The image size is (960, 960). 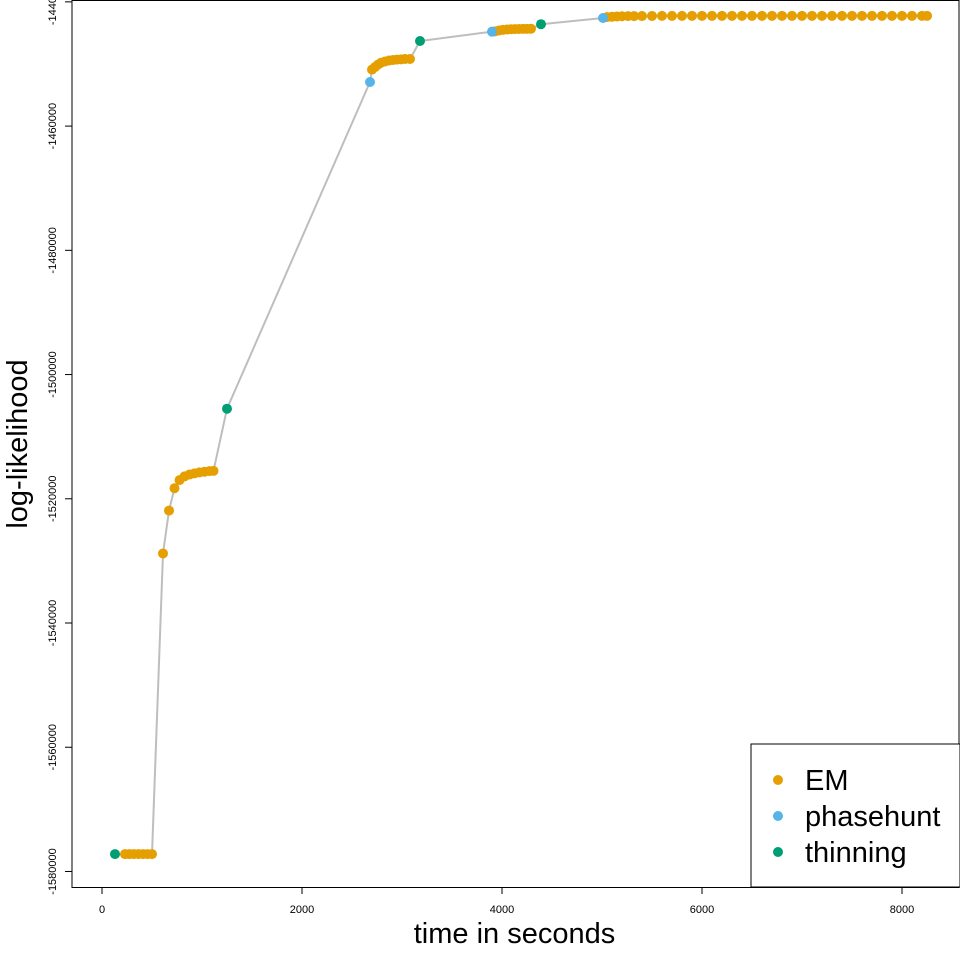 I want to click on y-tick-label: -1500000, so click(x=53, y=374).